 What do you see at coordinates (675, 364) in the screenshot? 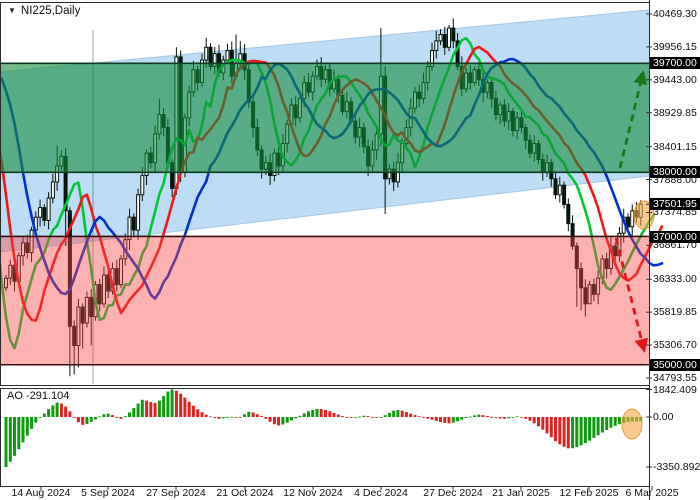
I see `price-level-label: 35000.00` at bounding box center [675, 364].